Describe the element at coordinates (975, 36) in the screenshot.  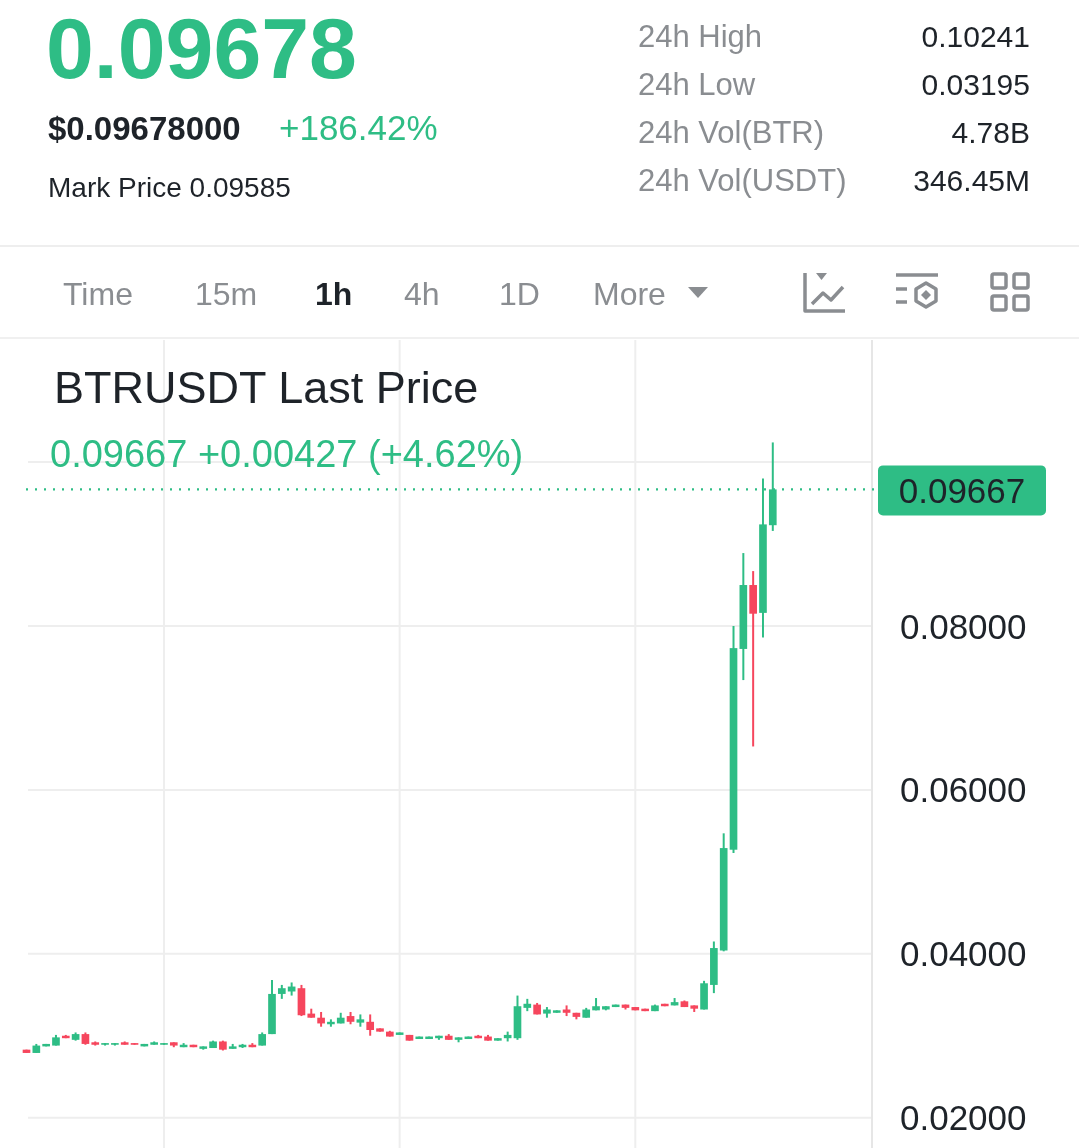
I see `text: 0.10241` at that location.